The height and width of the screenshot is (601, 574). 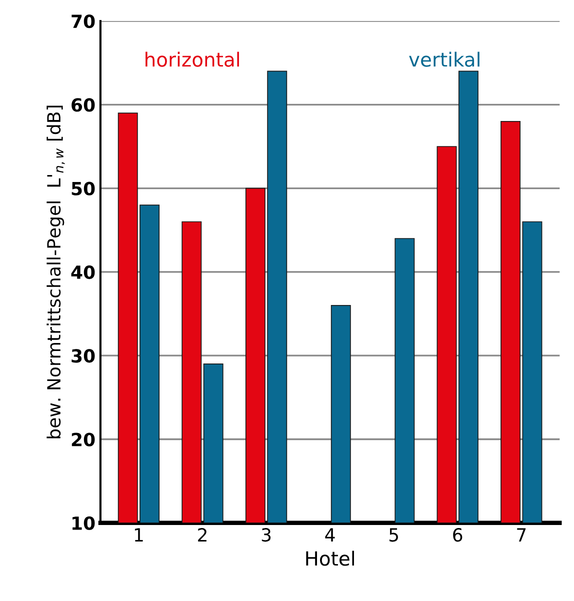 I want to click on x-tick-label: 6, so click(x=457, y=535).